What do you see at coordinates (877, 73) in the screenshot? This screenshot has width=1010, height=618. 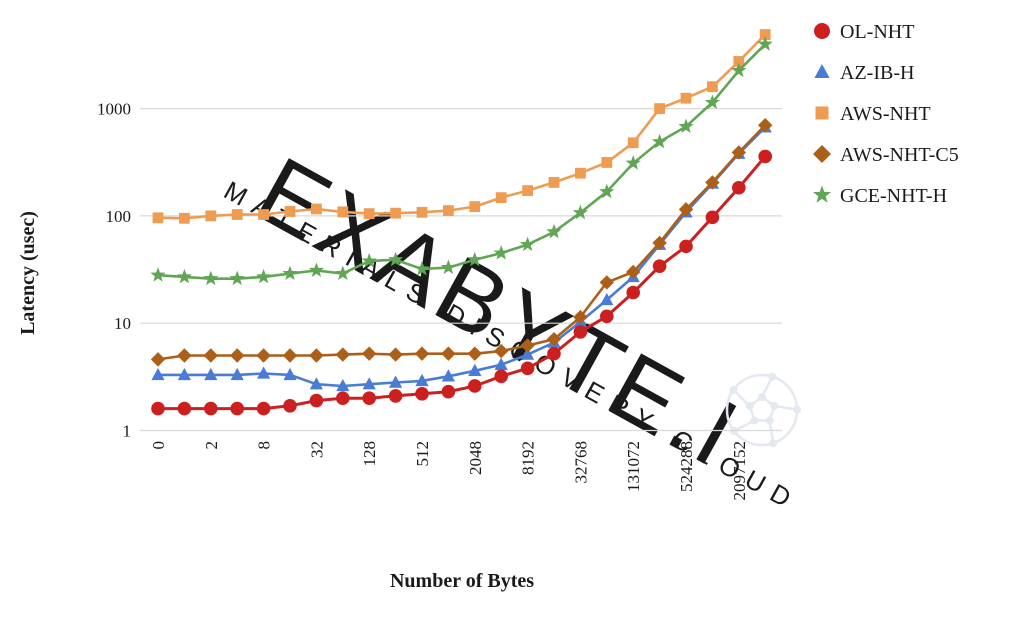 I see `legend-label: AZ-IB-H` at bounding box center [877, 73].